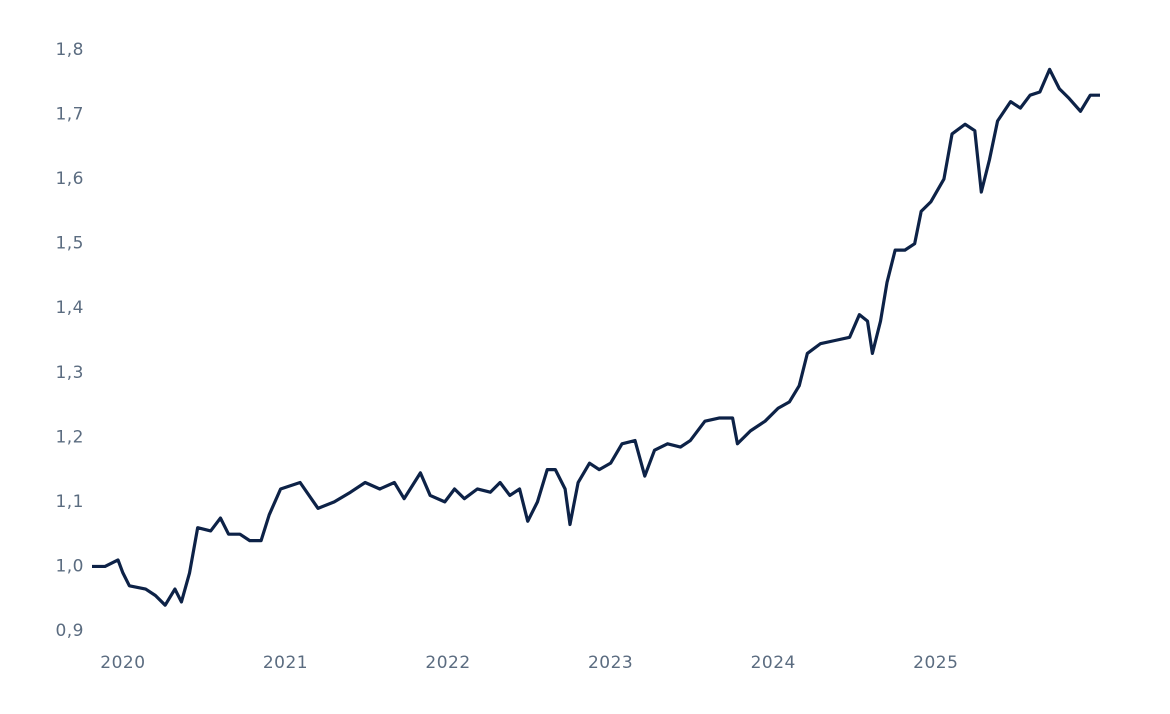  I want to click on x-tick-label: 2023, so click(610, 663).